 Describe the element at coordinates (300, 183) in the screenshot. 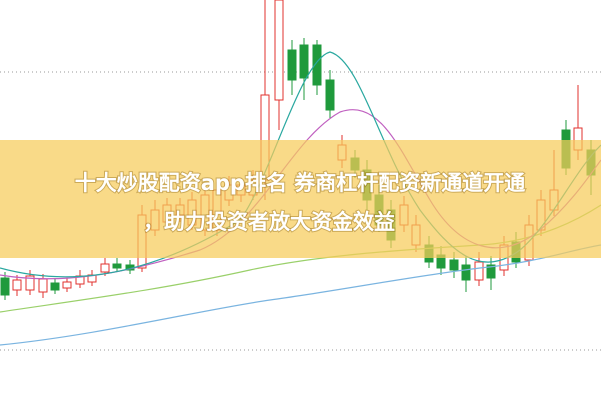

I see `banner-title-line: 十大炒股配资app排名 券商杠杆配资新通道开通` at that location.